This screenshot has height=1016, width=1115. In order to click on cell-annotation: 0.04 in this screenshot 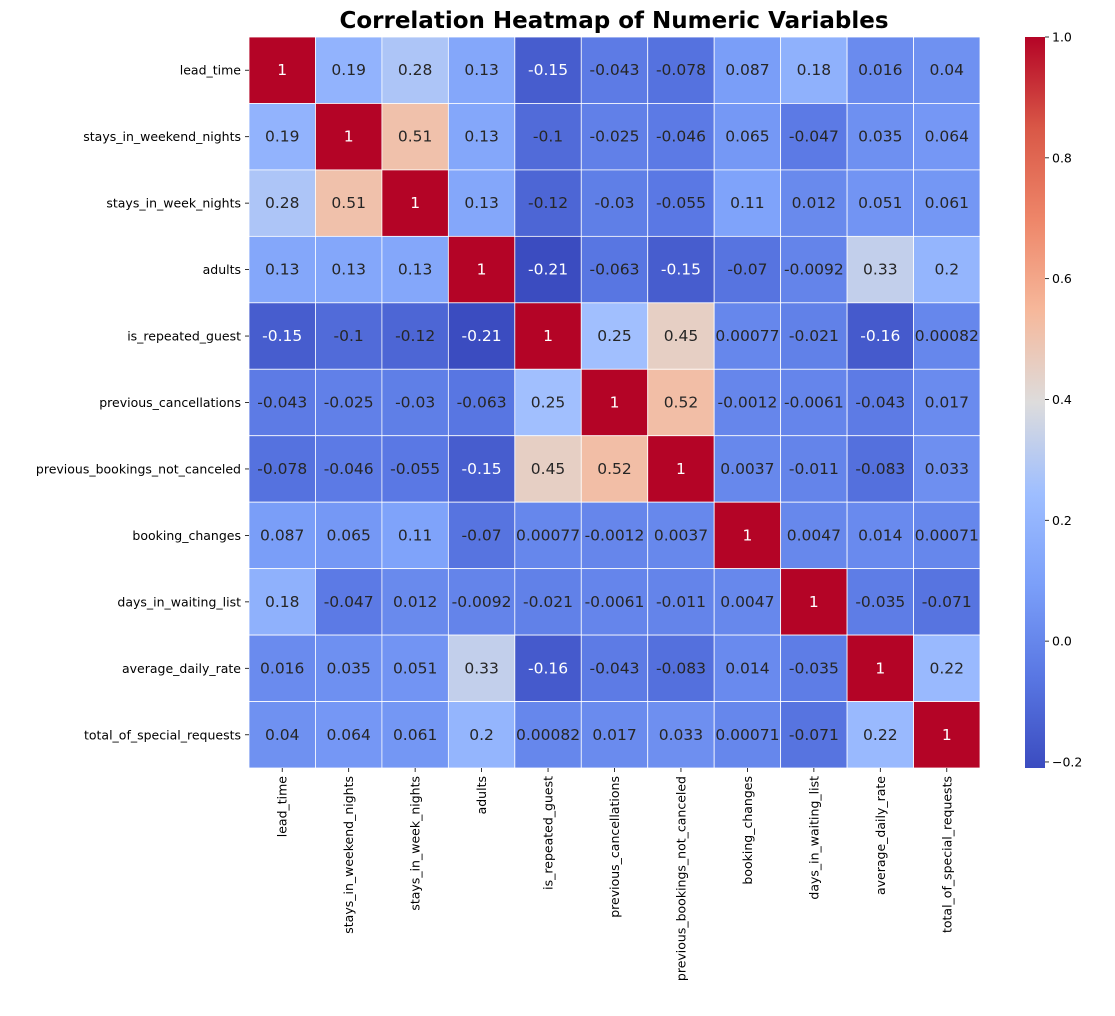, I will do `click(282, 735)`.